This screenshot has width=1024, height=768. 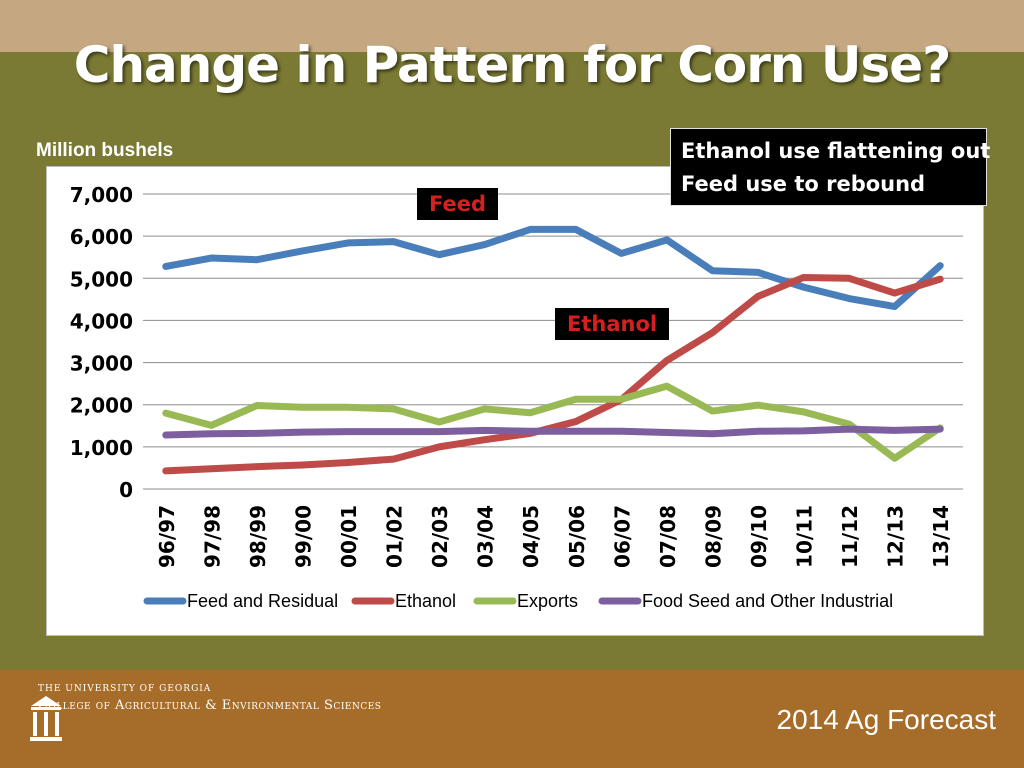 I want to click on y-tick-label: 2,000, so click(x=101, y=406).